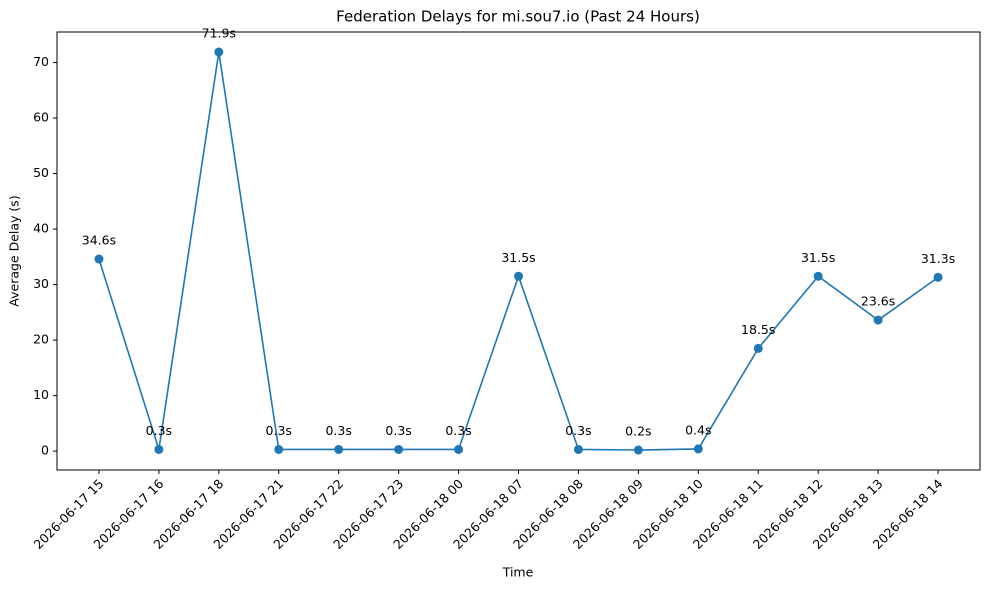 The image size is (989, 590). Describe the element at coordinates (219, 32) in the screenshot. I see `data-label: 71.9s` at that location.